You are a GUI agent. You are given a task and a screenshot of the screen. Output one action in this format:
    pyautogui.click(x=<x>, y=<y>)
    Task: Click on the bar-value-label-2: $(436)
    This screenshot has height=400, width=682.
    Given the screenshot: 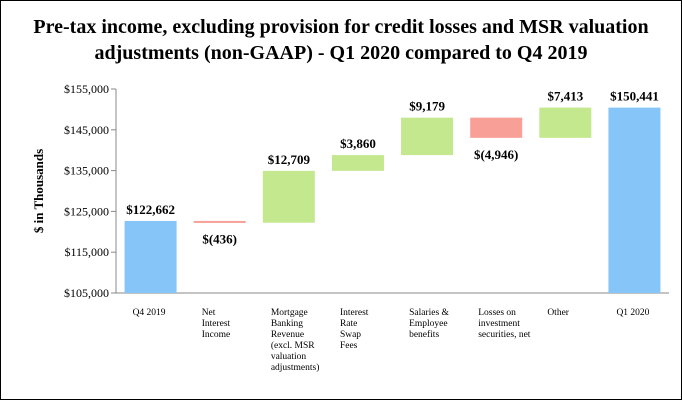 What is the action you would take?
    pyautogui.click(x=219, y=239)
    